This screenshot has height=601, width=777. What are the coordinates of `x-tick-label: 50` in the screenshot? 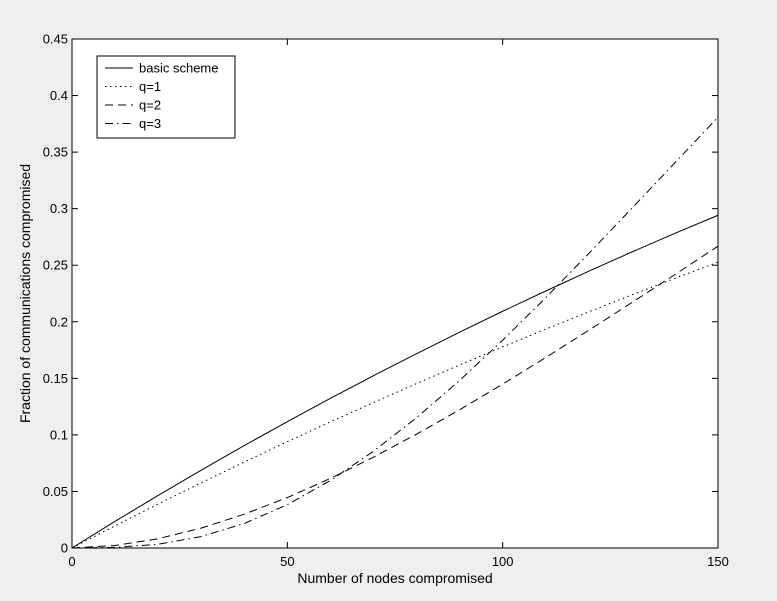 It's located at (287, 561).